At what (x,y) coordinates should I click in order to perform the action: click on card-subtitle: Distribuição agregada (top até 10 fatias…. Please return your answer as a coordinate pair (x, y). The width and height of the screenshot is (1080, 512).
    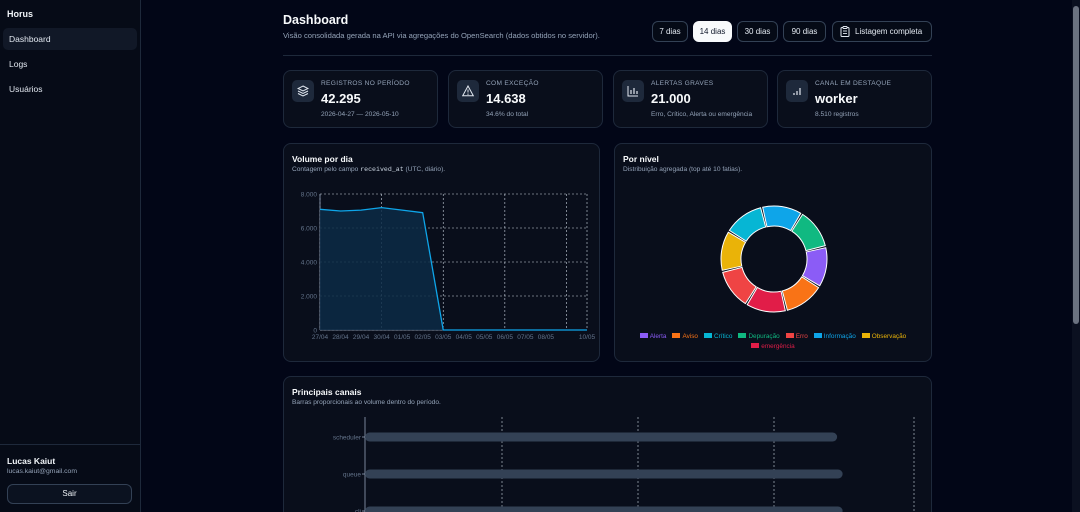
    Looking at the image, I should click on (683, 169).